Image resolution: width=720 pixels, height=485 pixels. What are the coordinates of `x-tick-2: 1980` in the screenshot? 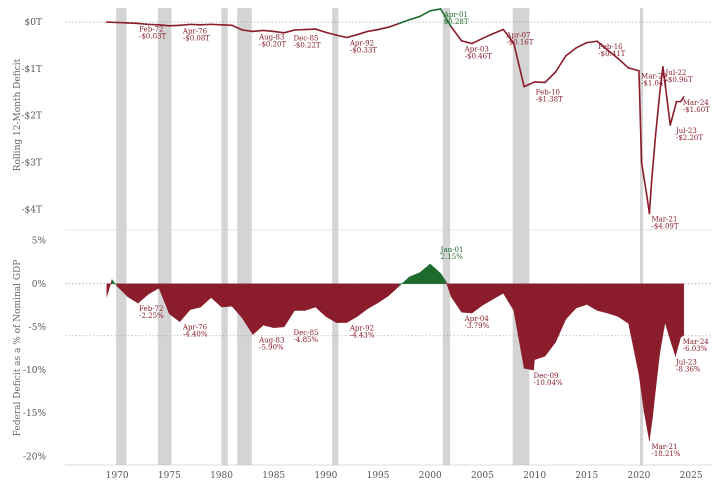 It's located at (221, 476).